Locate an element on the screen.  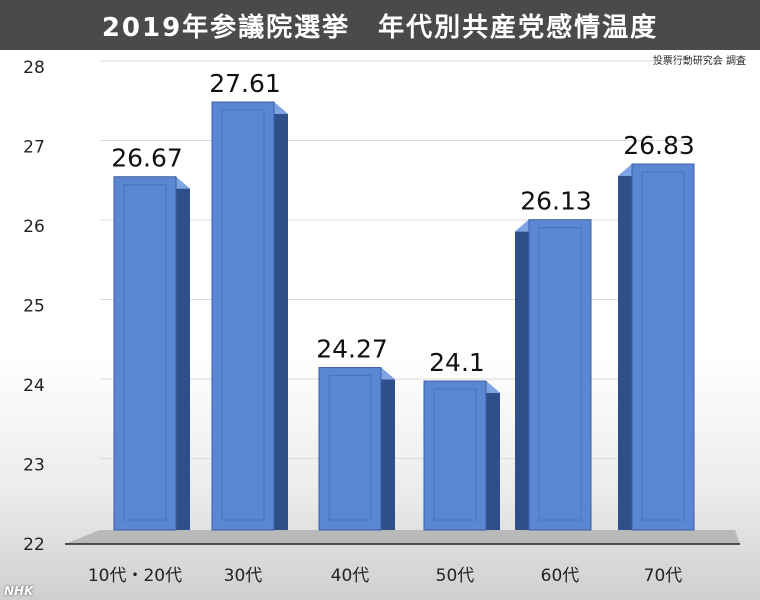
chart-floor is located at coordinates (402, 537).